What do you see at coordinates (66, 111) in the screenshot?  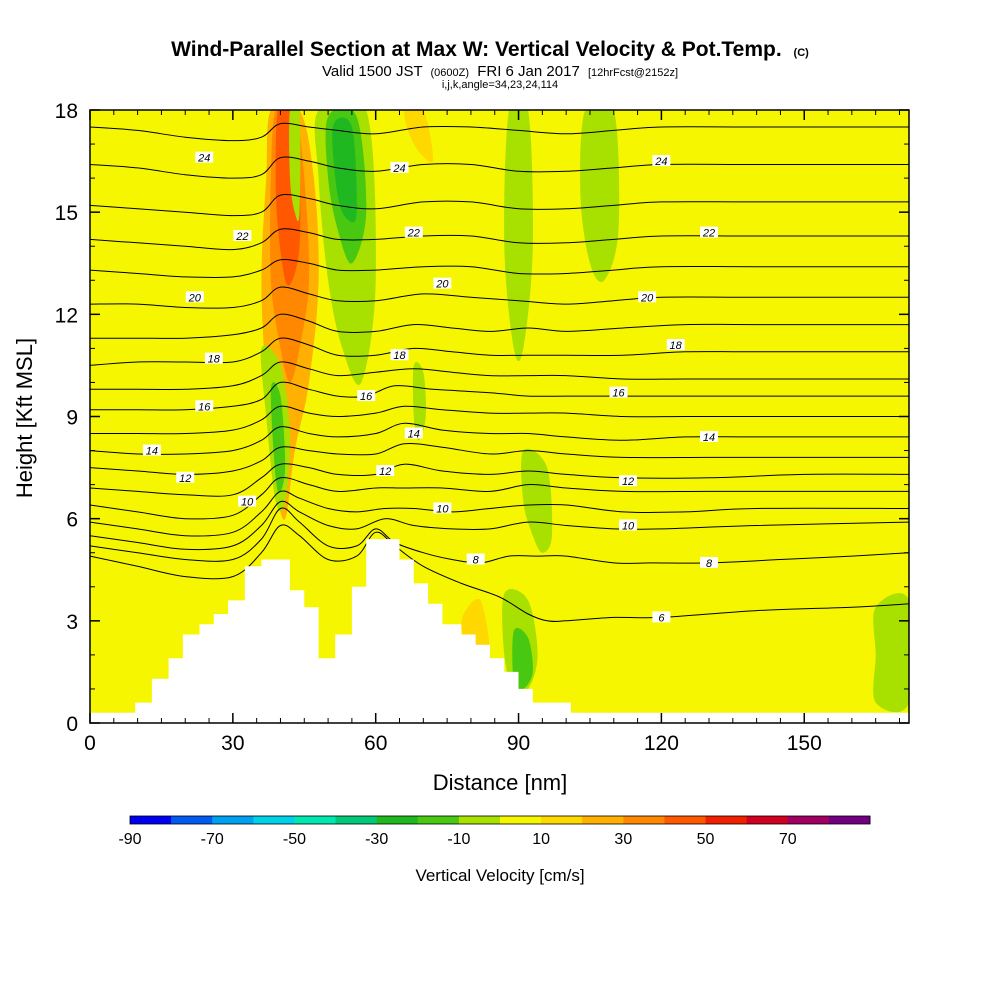 I see `y-tick-label: 18` at bounding box center [66, 111].